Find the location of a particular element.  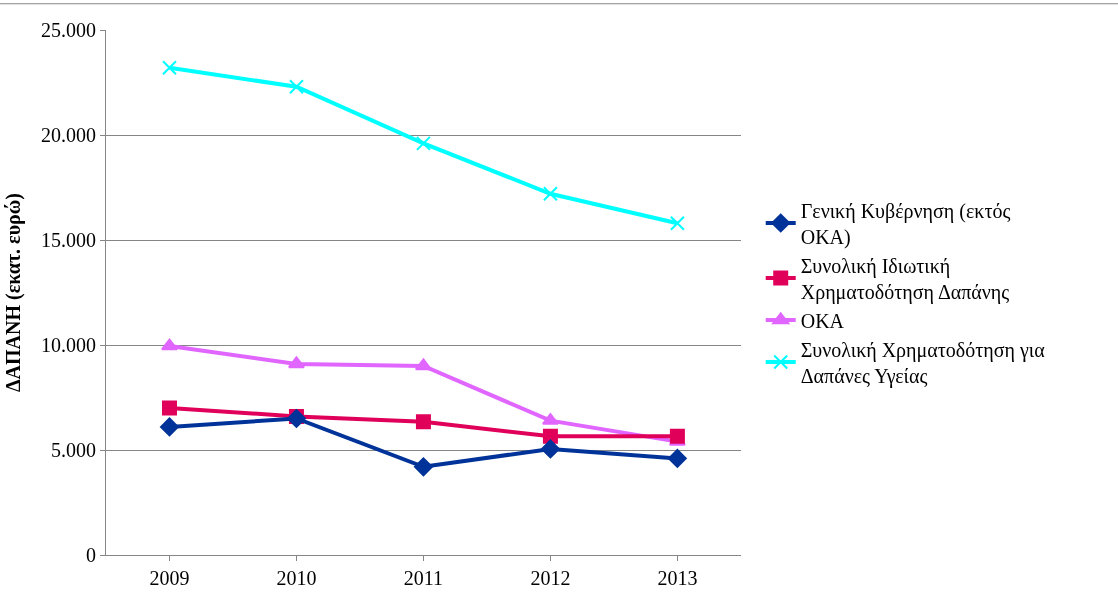

y-tick-label: 0 is located at coordinates (91, 555).